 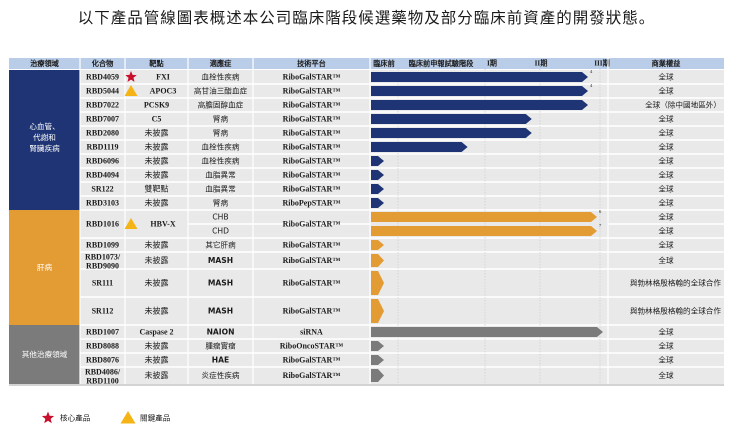 What do you see at coordinates (44, 137) in the screenshot?
I see `therapy-area-label: 心血管、代謝和腎臟疾病` at bounding box center [44, 137].